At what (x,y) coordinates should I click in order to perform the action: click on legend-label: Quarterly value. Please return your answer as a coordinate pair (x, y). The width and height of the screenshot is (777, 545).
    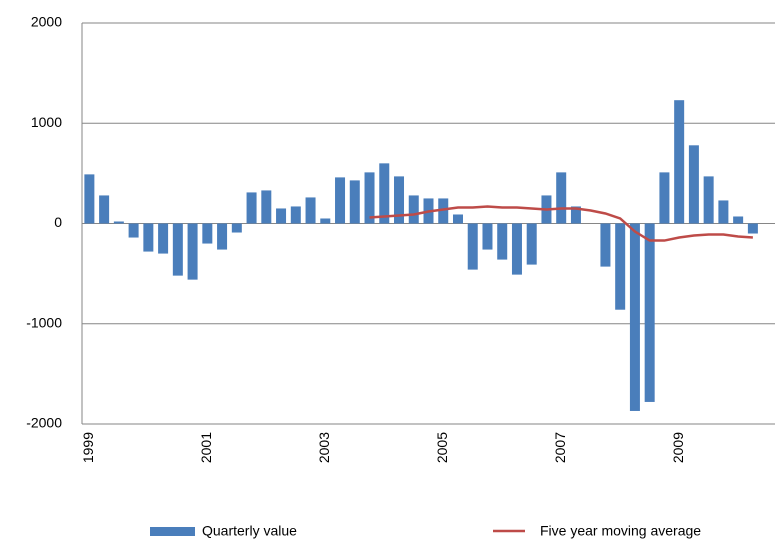
    Looking at the image, I should click on (249, 531).